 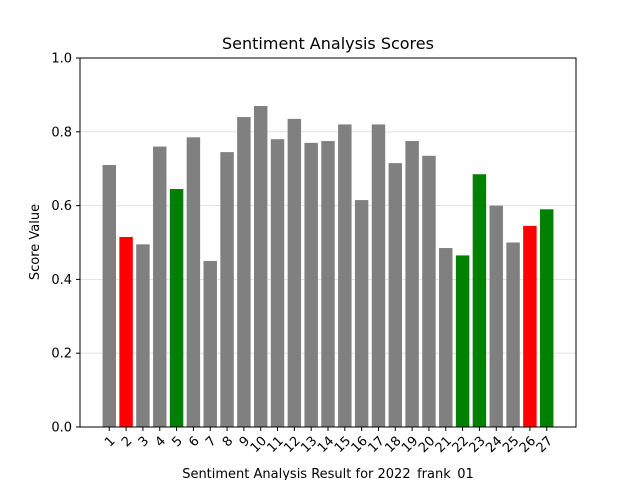 I want to click on y-tick-label: 0.0, so click(x=61, y=428).